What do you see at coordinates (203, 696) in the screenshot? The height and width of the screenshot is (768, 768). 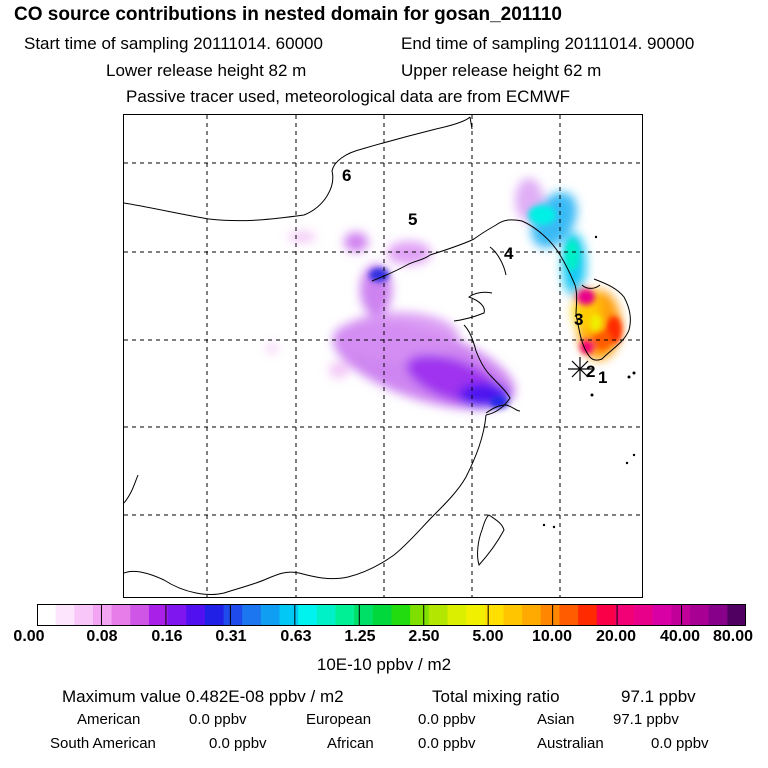 I see `maximum-value: Maximum value 0.482E-08 ppbv / m2` at bounding box center [203, 696].